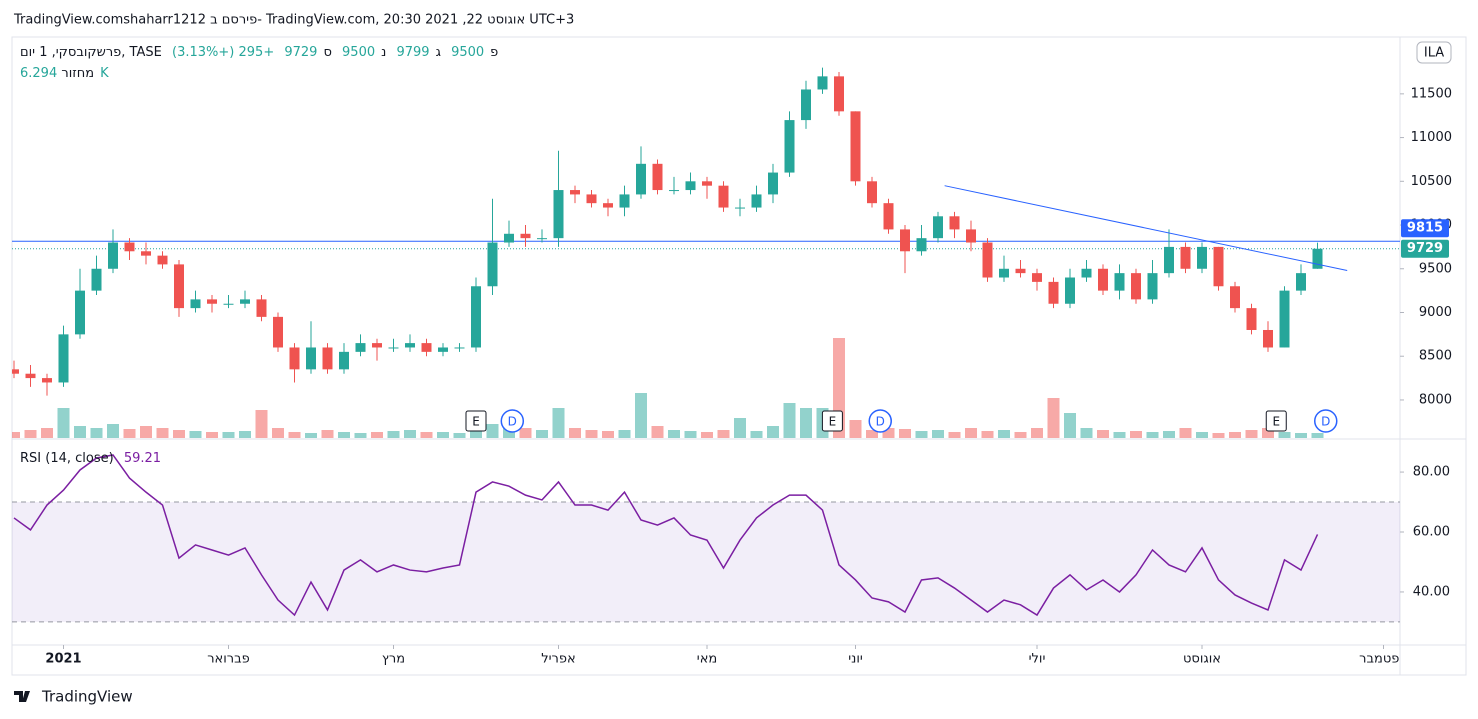 The height and width of the screenshot is (719, 1478). I want to click on price-tag-label: 9729, so click(1425, 248).